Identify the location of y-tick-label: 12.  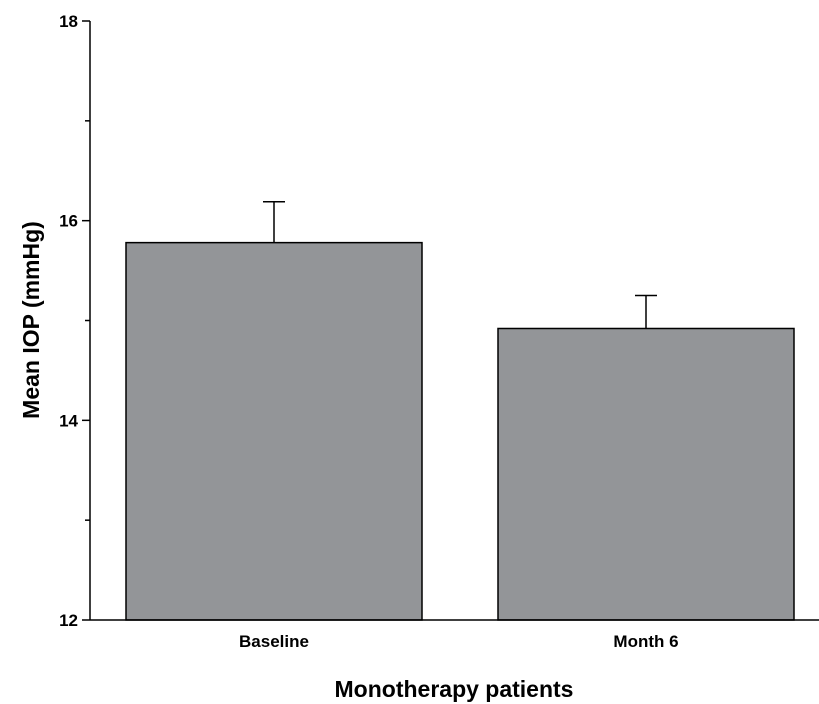
(68, 620).